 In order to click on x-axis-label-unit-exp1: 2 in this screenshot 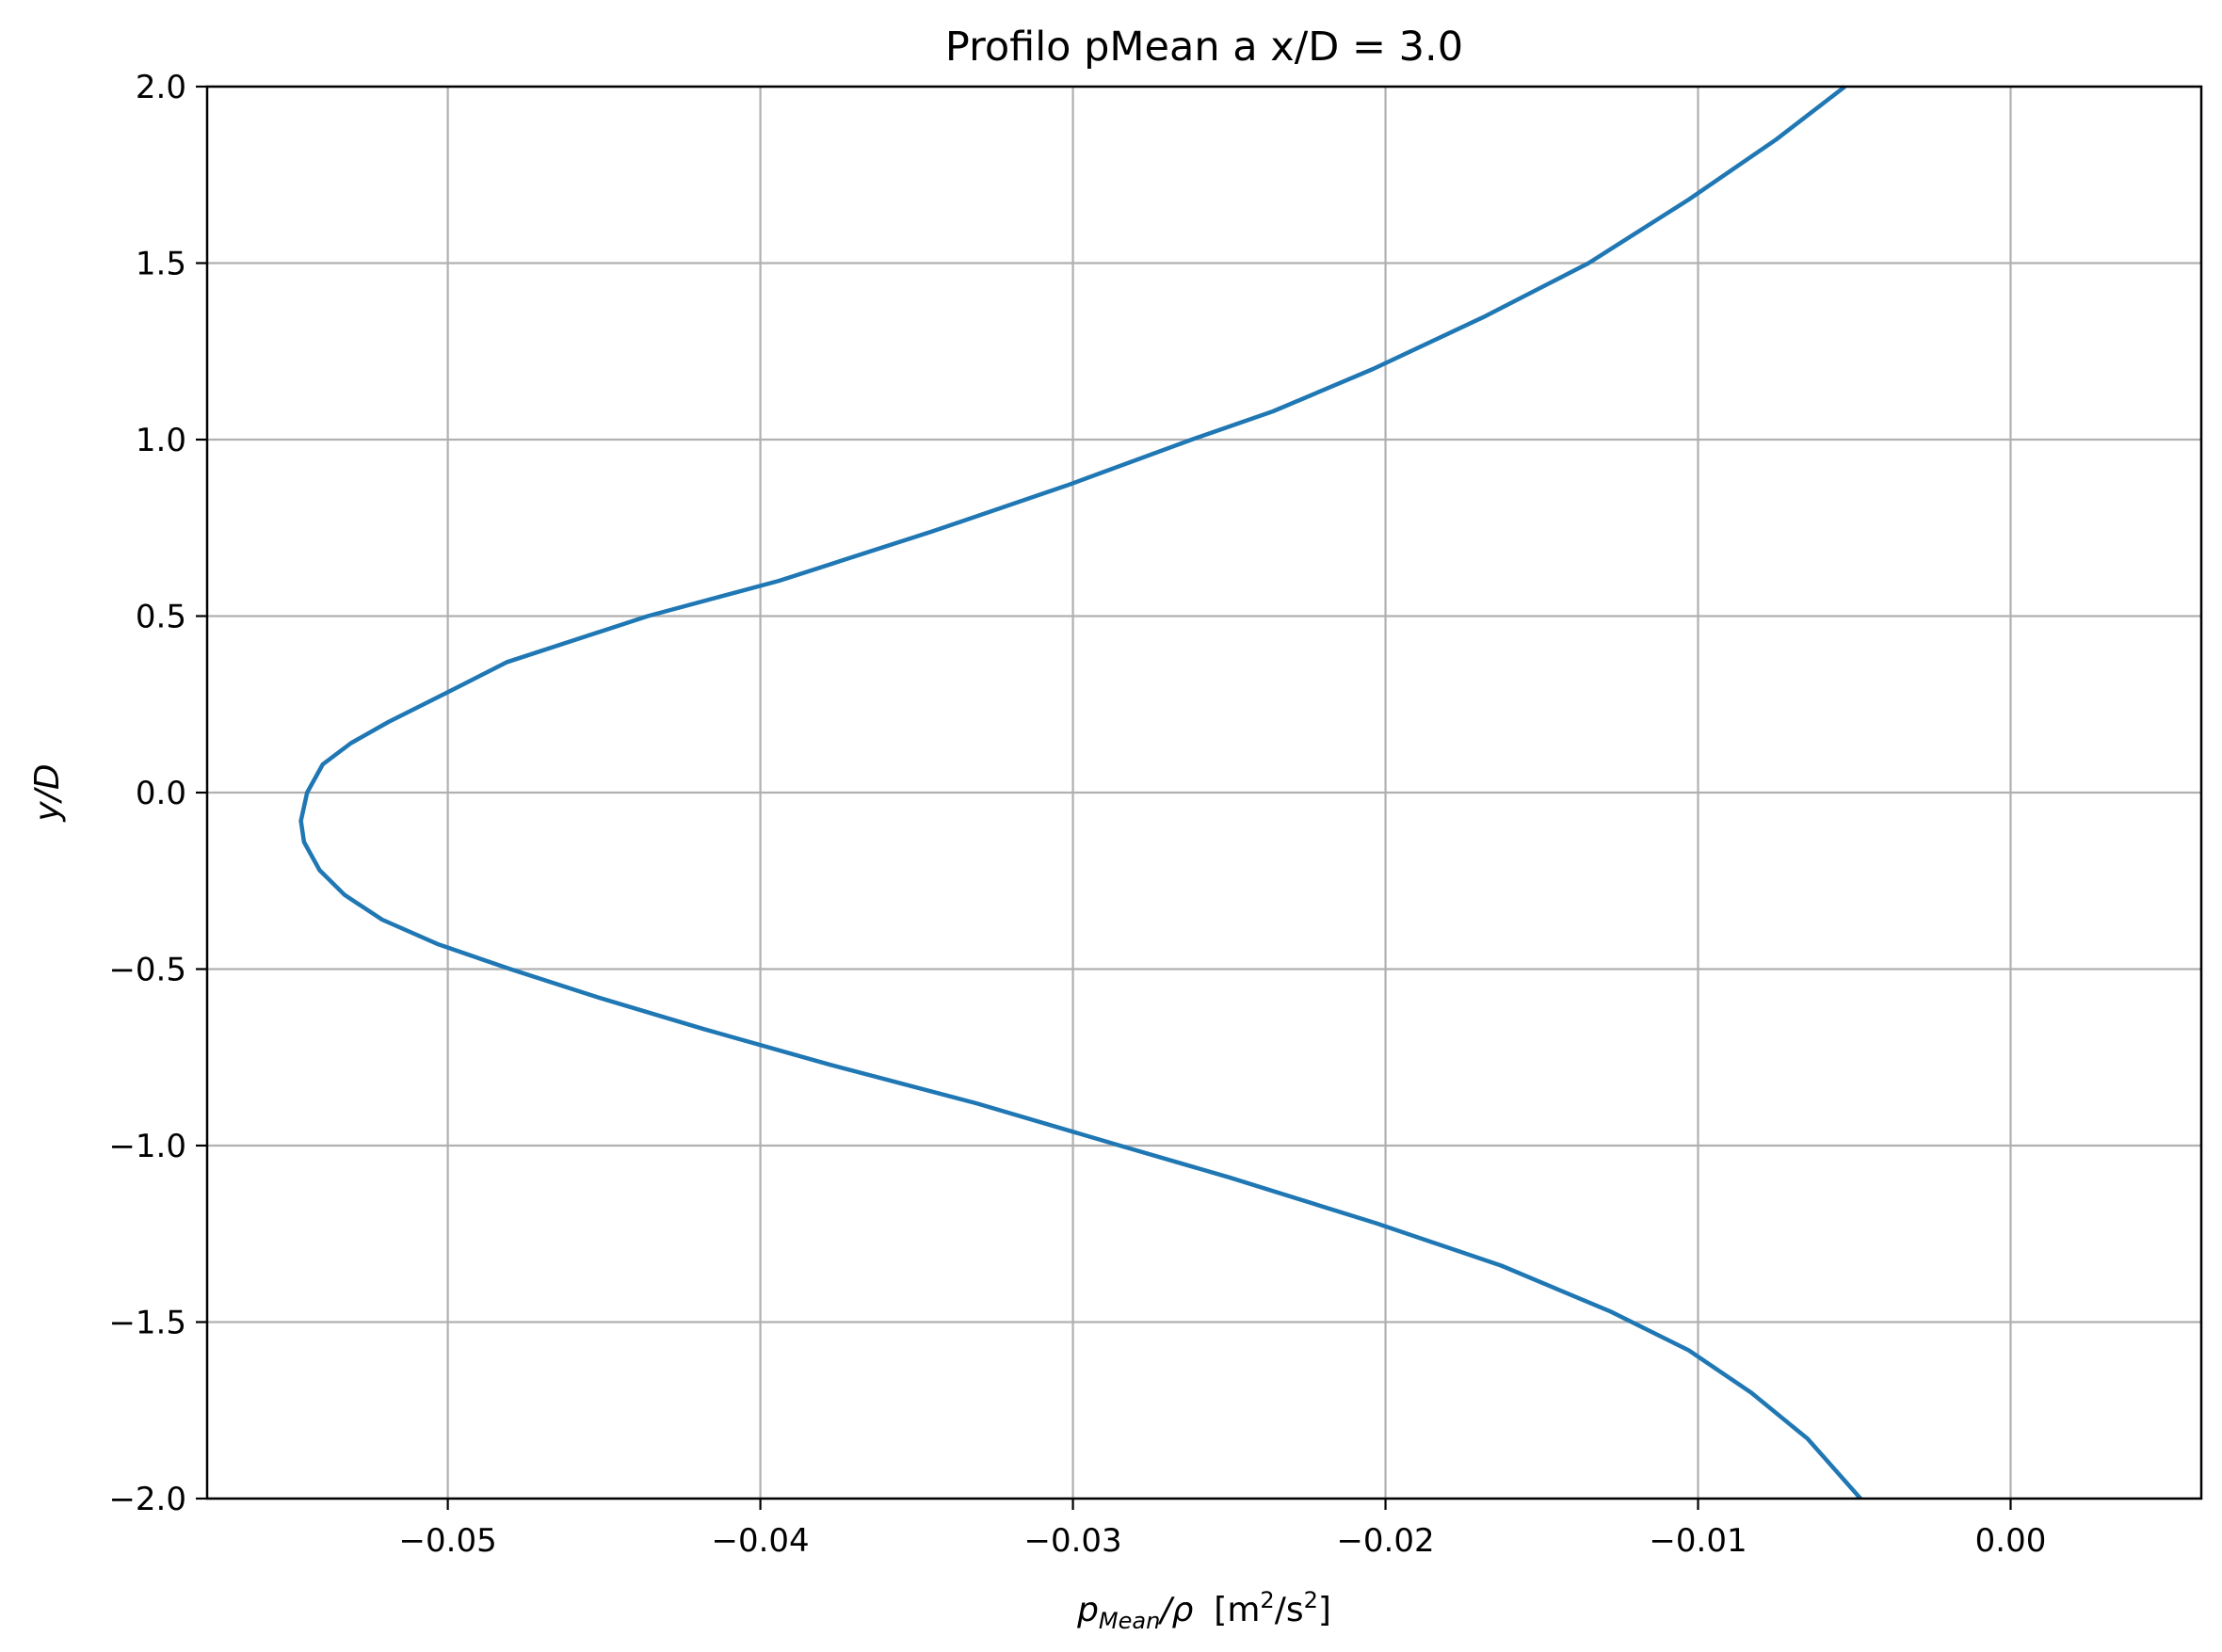, I will do `click(1267, 1600)`.